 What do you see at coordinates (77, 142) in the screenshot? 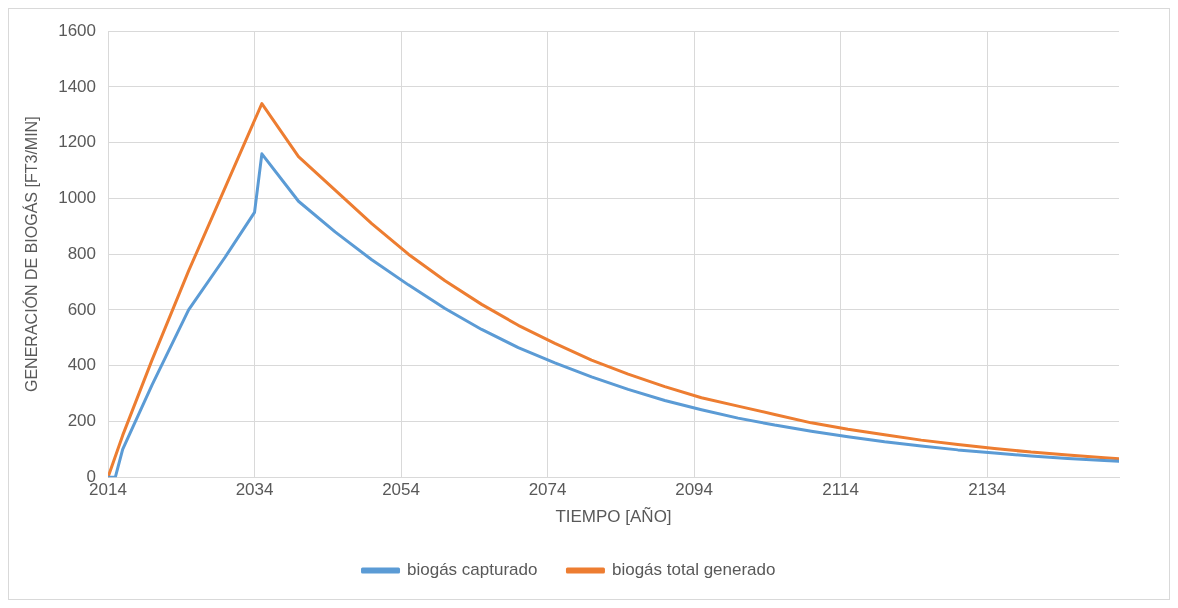
I see `y-tick-label: 1200` at bounding box center [77, 142].